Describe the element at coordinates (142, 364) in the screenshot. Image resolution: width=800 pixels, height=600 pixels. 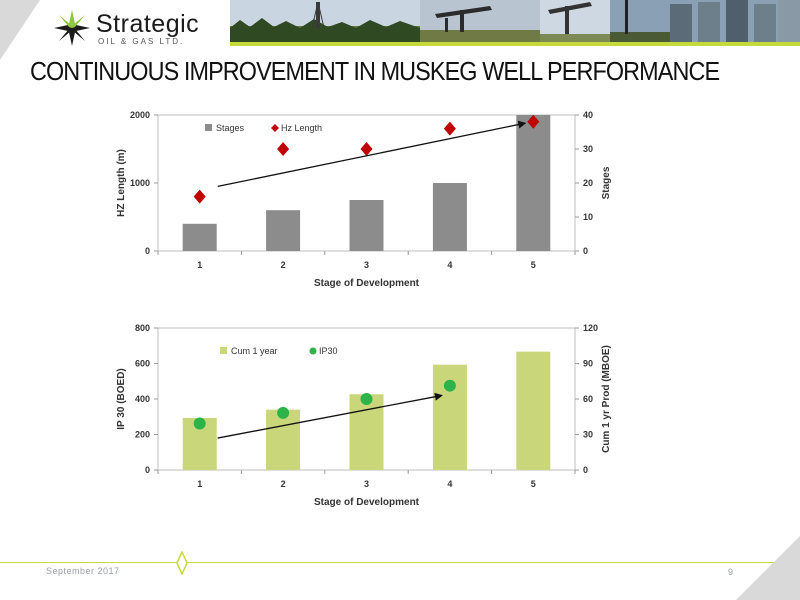
I see `left-axis-tick-label: 600` at that location.